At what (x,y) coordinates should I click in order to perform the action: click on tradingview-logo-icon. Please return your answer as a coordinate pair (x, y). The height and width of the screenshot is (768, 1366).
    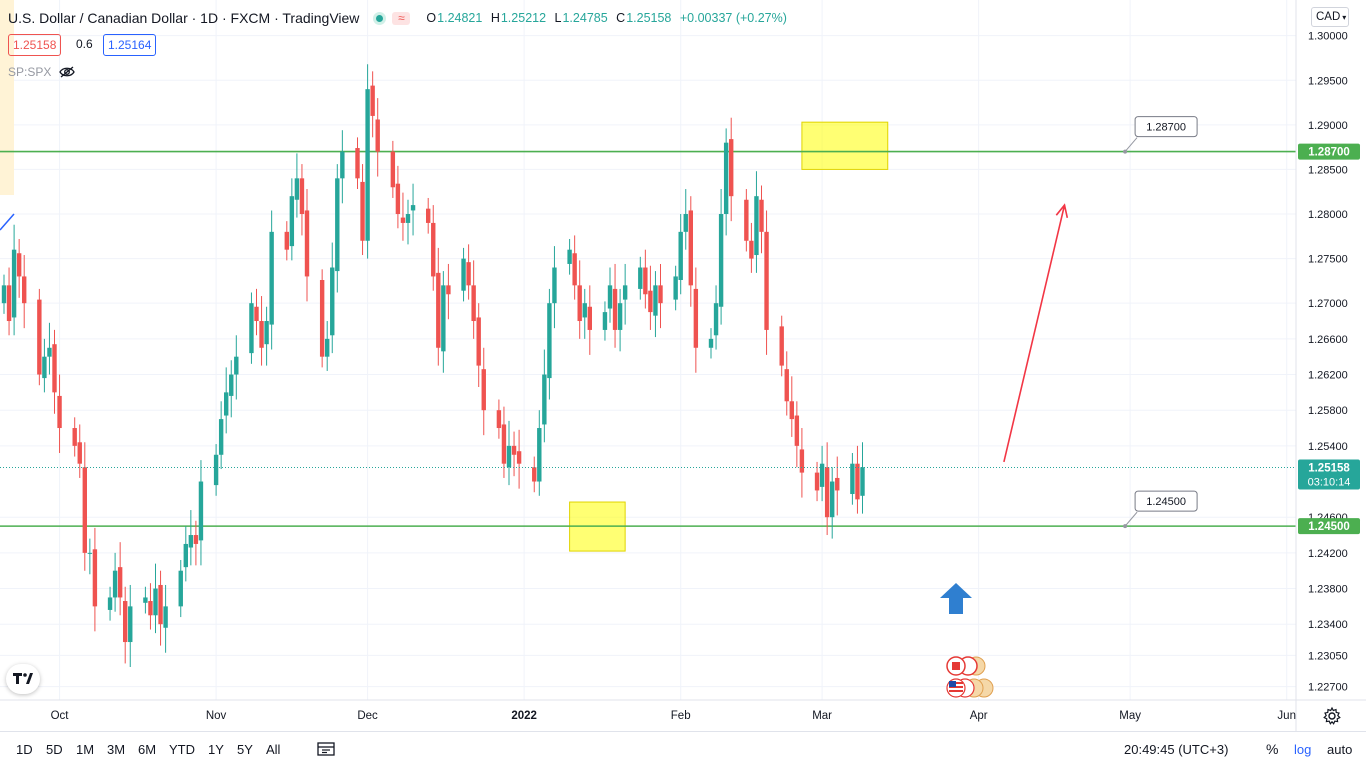
    Looking at the image, I should click on (23, 679).